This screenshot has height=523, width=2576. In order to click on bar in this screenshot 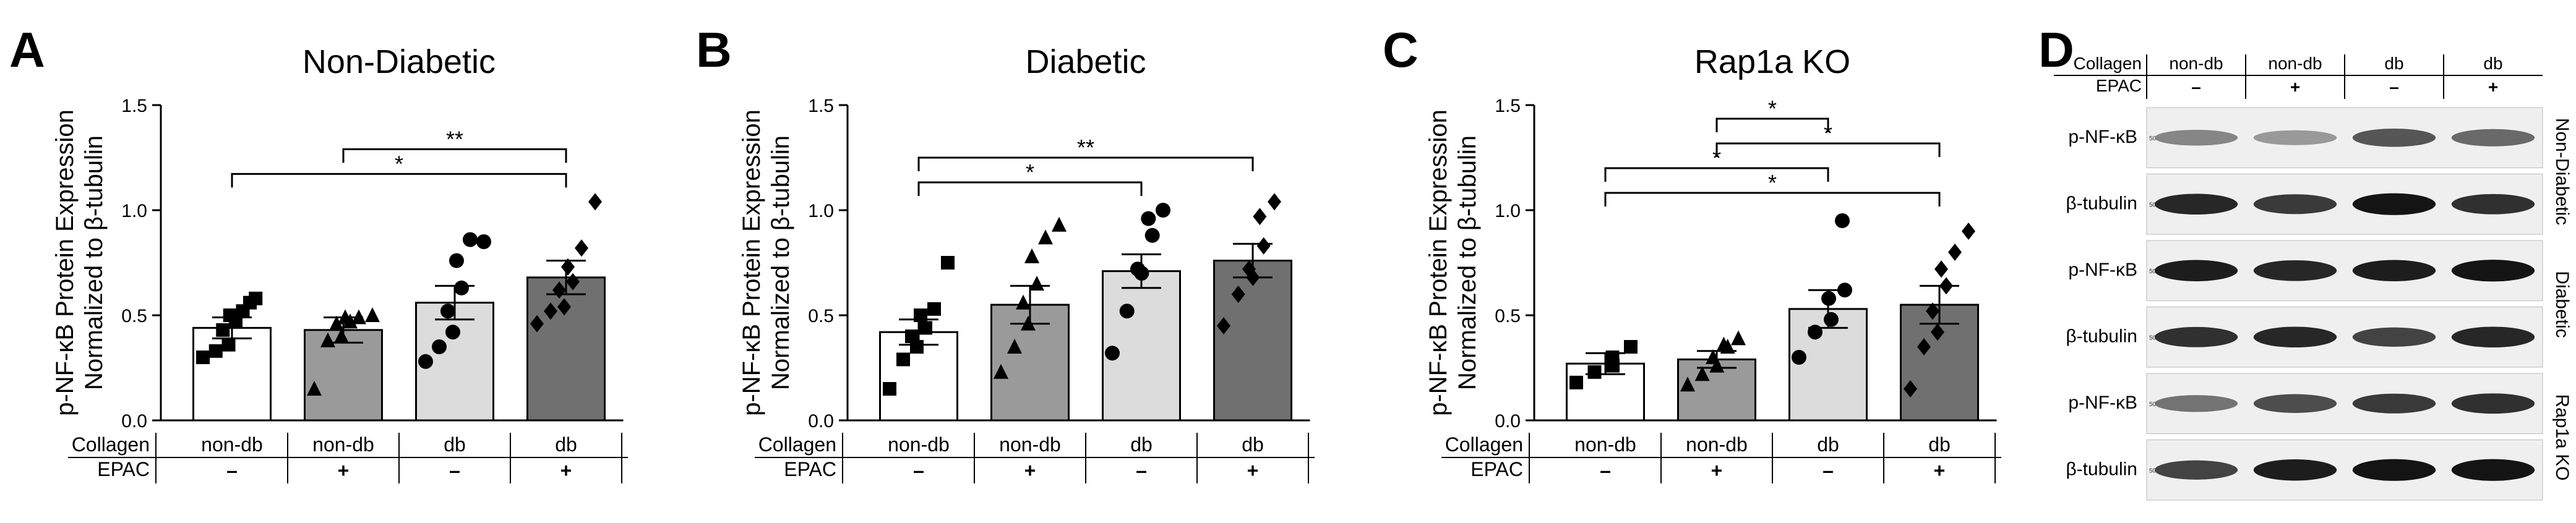, I will do `click(566, 349)`.